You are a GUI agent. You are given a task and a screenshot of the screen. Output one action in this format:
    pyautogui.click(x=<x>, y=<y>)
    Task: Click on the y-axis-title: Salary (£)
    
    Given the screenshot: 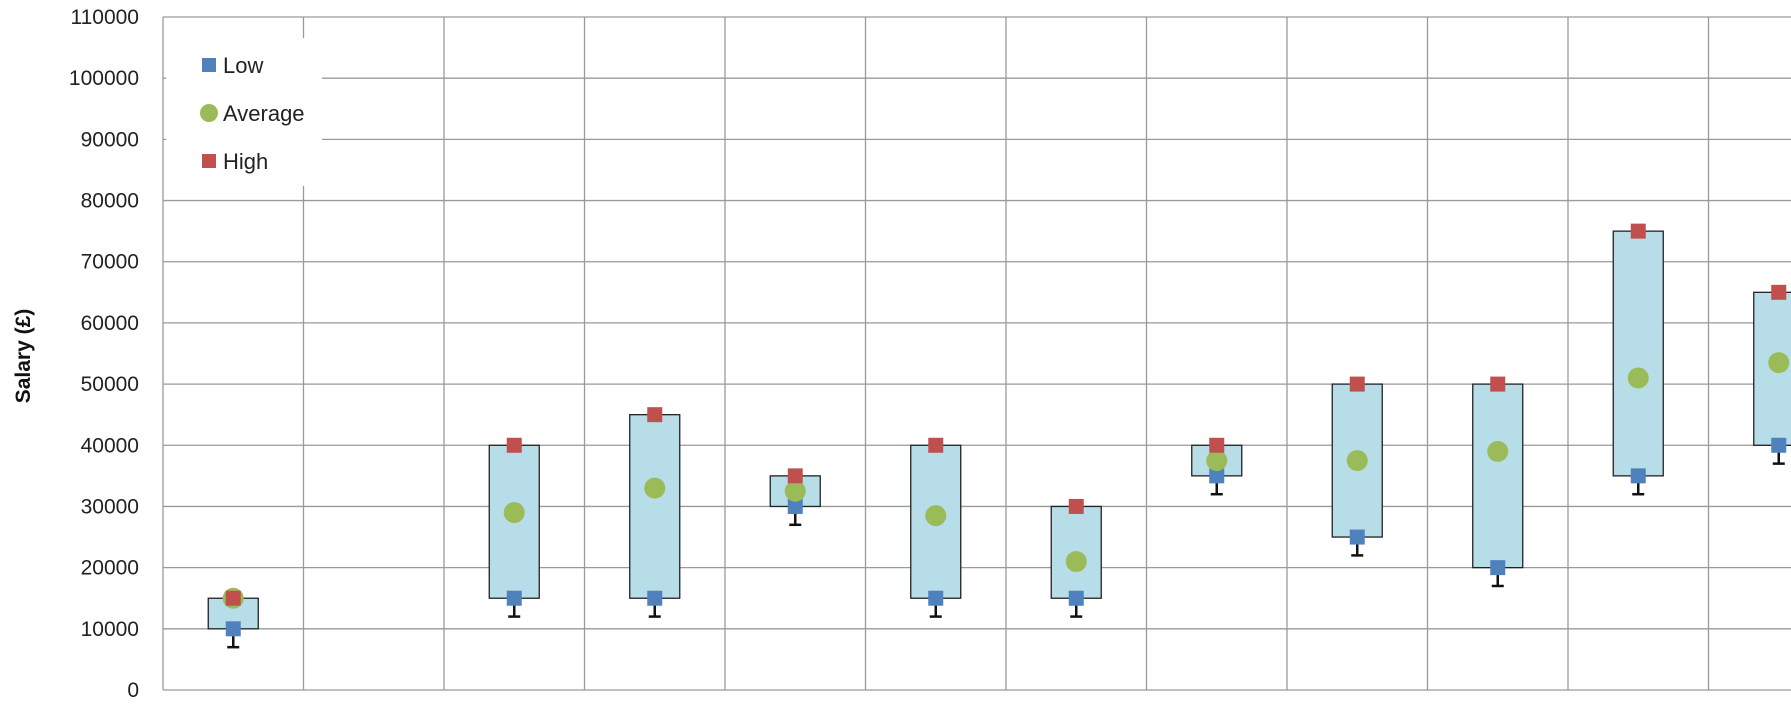 What is the action you would take?
    pyautogui.click(x=23, y=356)
    